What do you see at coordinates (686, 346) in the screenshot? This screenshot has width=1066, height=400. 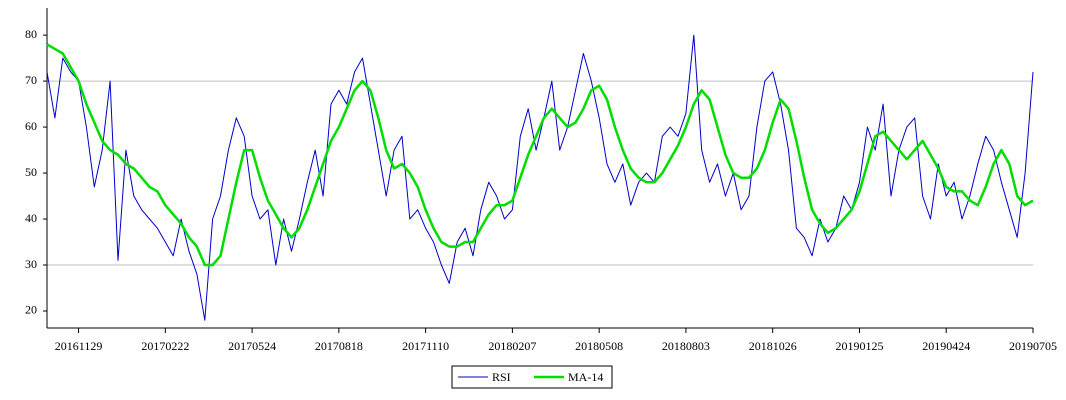 I see `x-tick-label: 20180803` at bounding box center [686, 346].